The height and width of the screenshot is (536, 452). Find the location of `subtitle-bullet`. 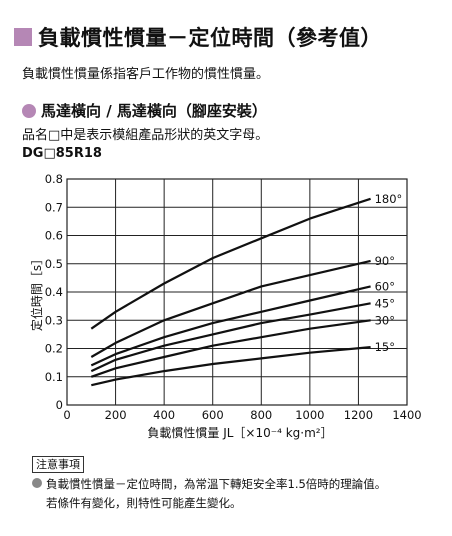

subtitle-bullet is located at coordinates (29, 110).